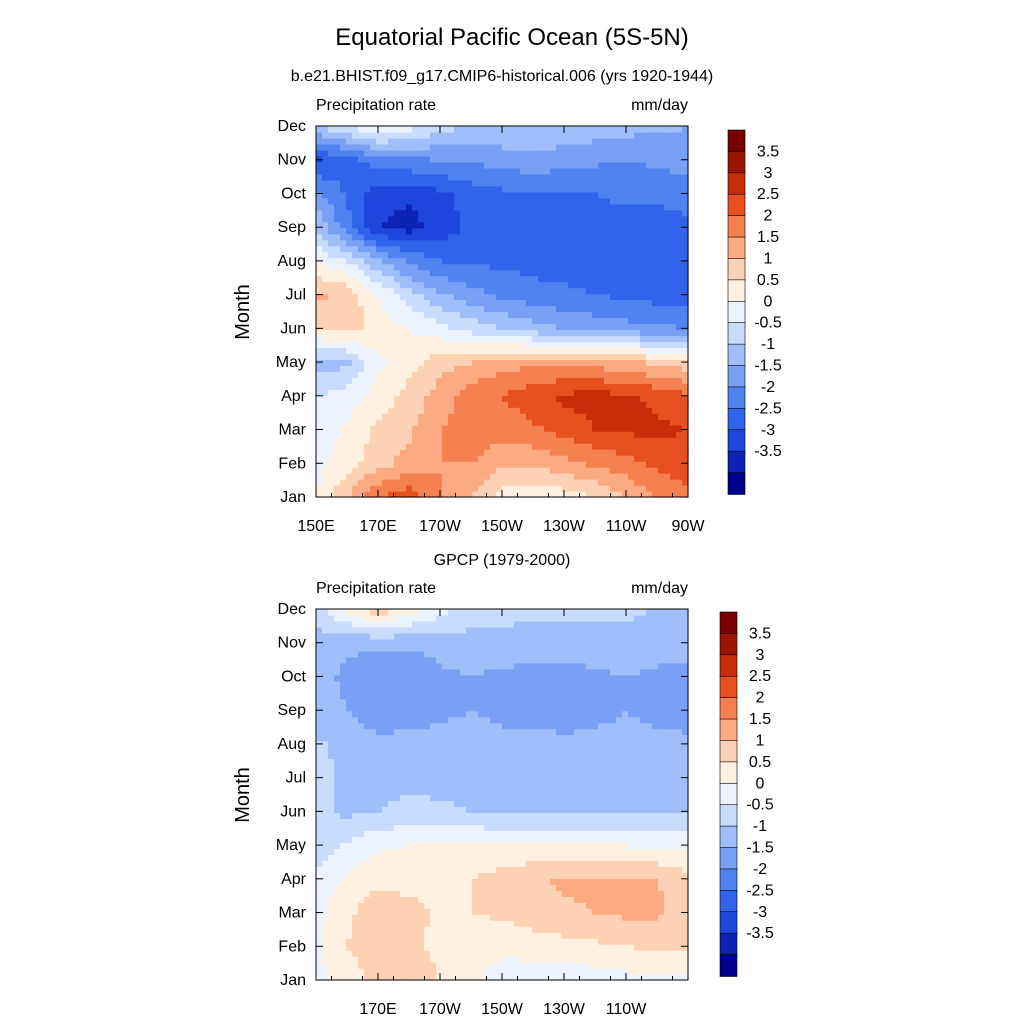  I want to click on x-tick-label: 130W, so click(564, 526).